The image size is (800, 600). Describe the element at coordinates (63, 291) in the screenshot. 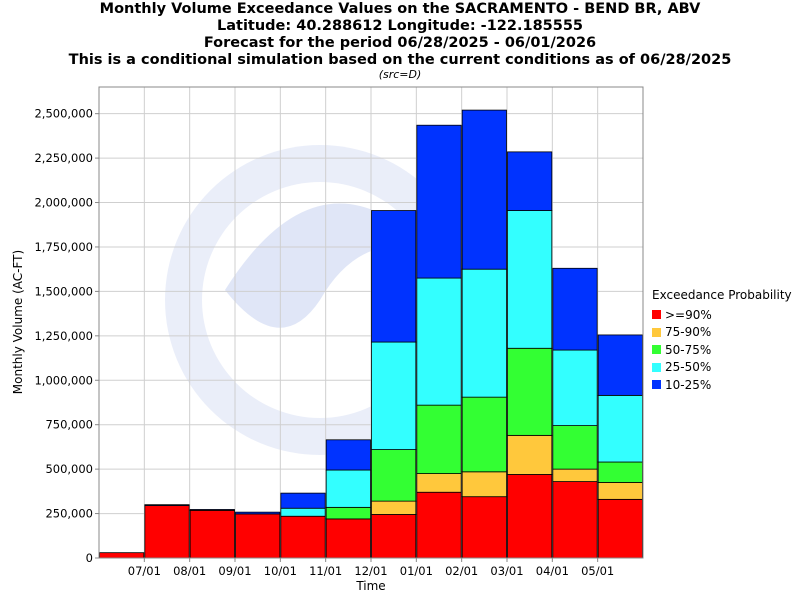

I see `y-tick-label: 1,500,000` at that location.